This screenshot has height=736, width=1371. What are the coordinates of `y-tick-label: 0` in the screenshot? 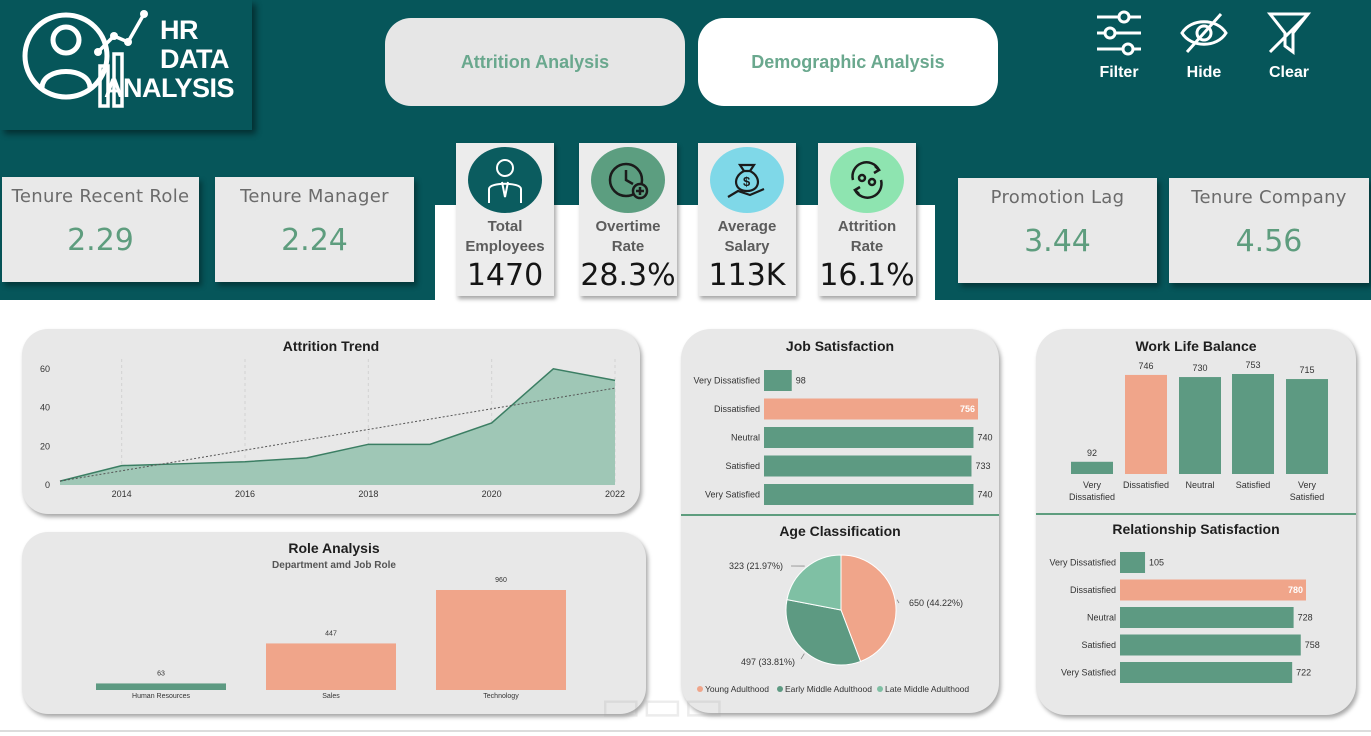 It's located at (47, 485).